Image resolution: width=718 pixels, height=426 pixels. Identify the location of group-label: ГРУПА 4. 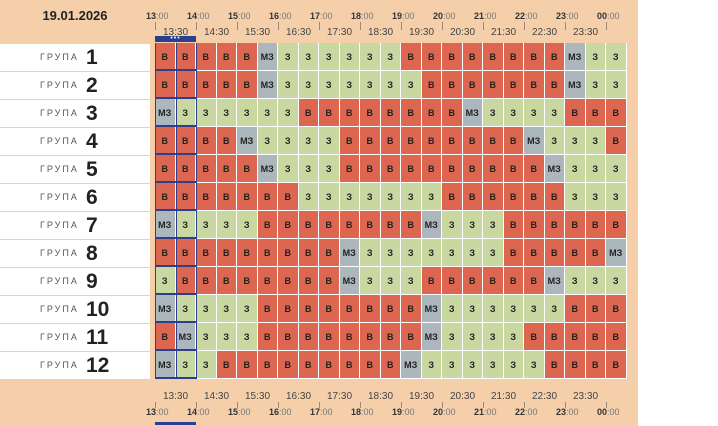
(75, 141).